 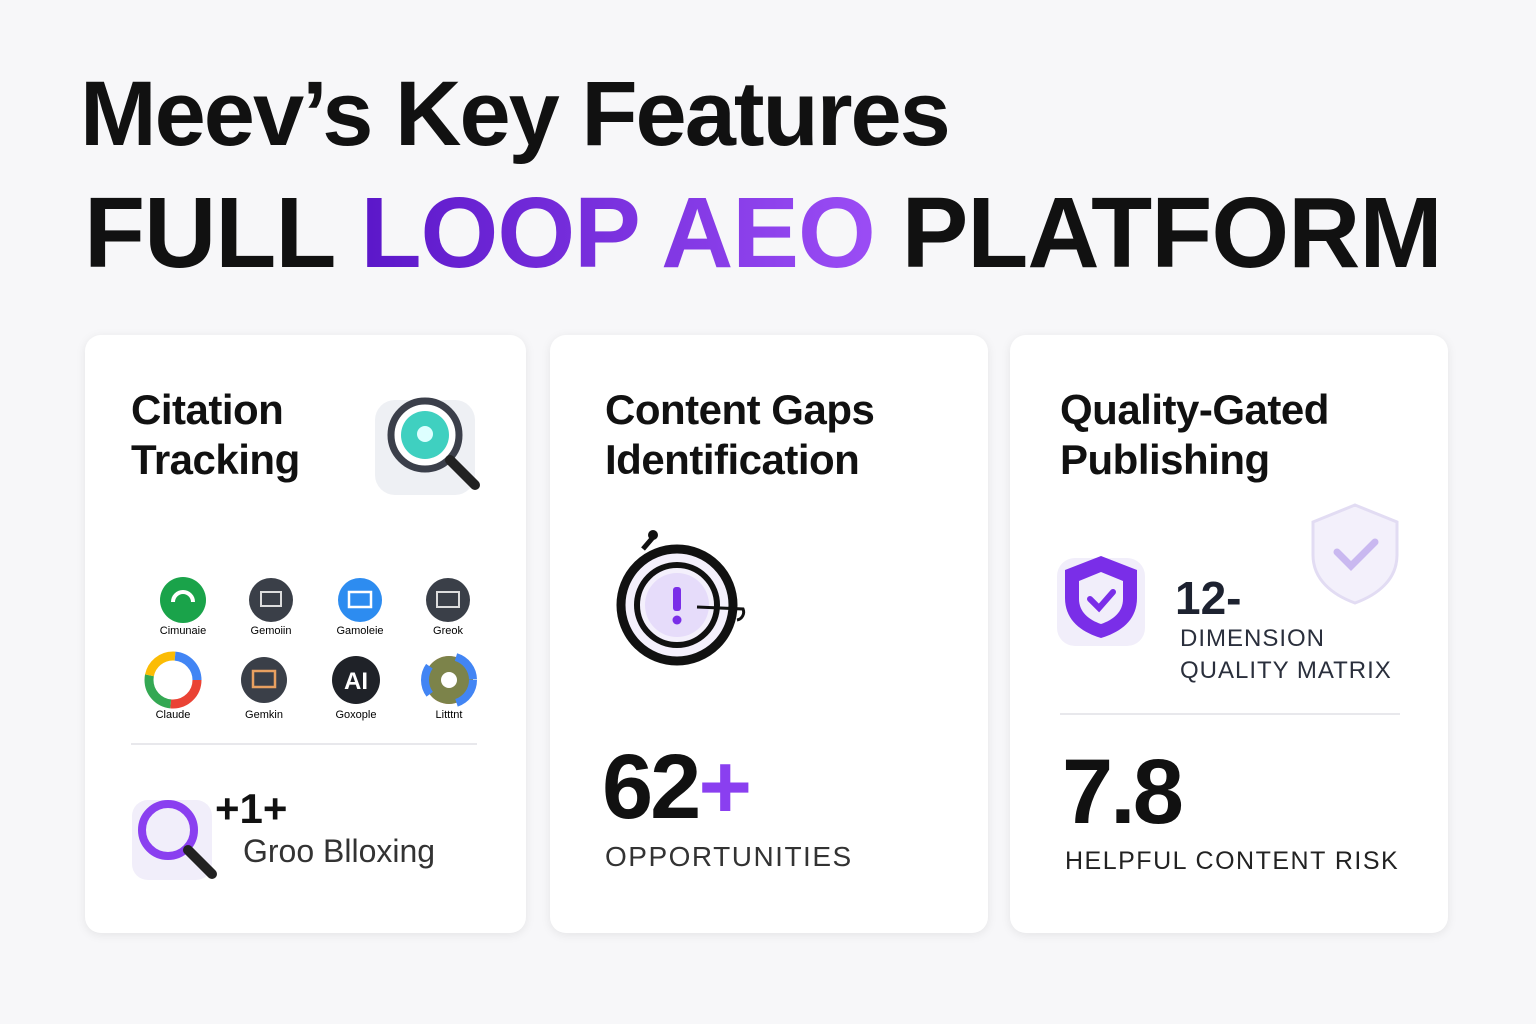 I want to click on gap-icon, so click(x=681, y=598).